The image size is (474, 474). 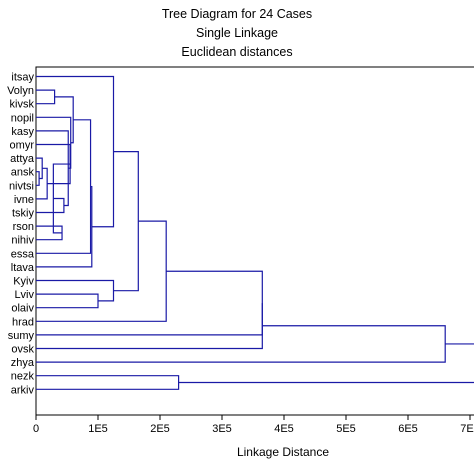 I want to click on leaf-label-20: ovsk, so click(x=22, y=350).